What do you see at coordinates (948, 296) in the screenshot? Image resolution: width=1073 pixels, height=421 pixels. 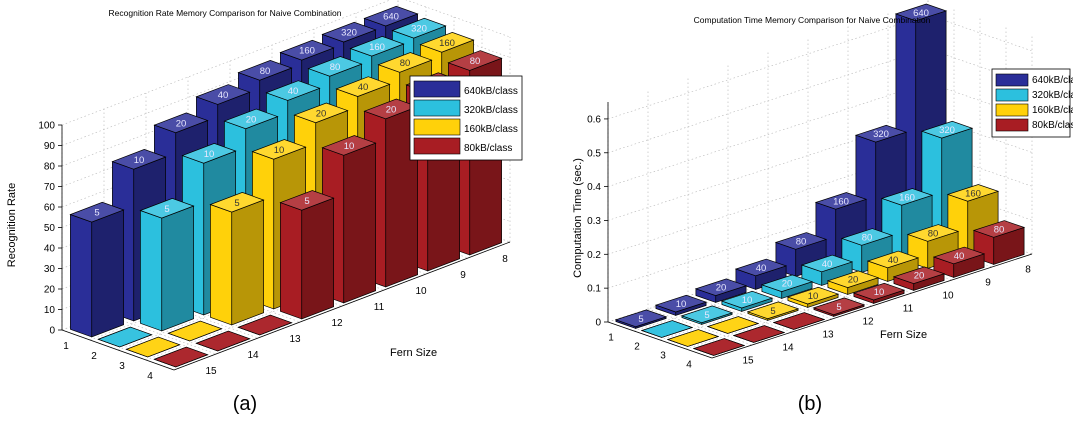 I see `fern-tick-label: 10` at bounding box center [948, 296].